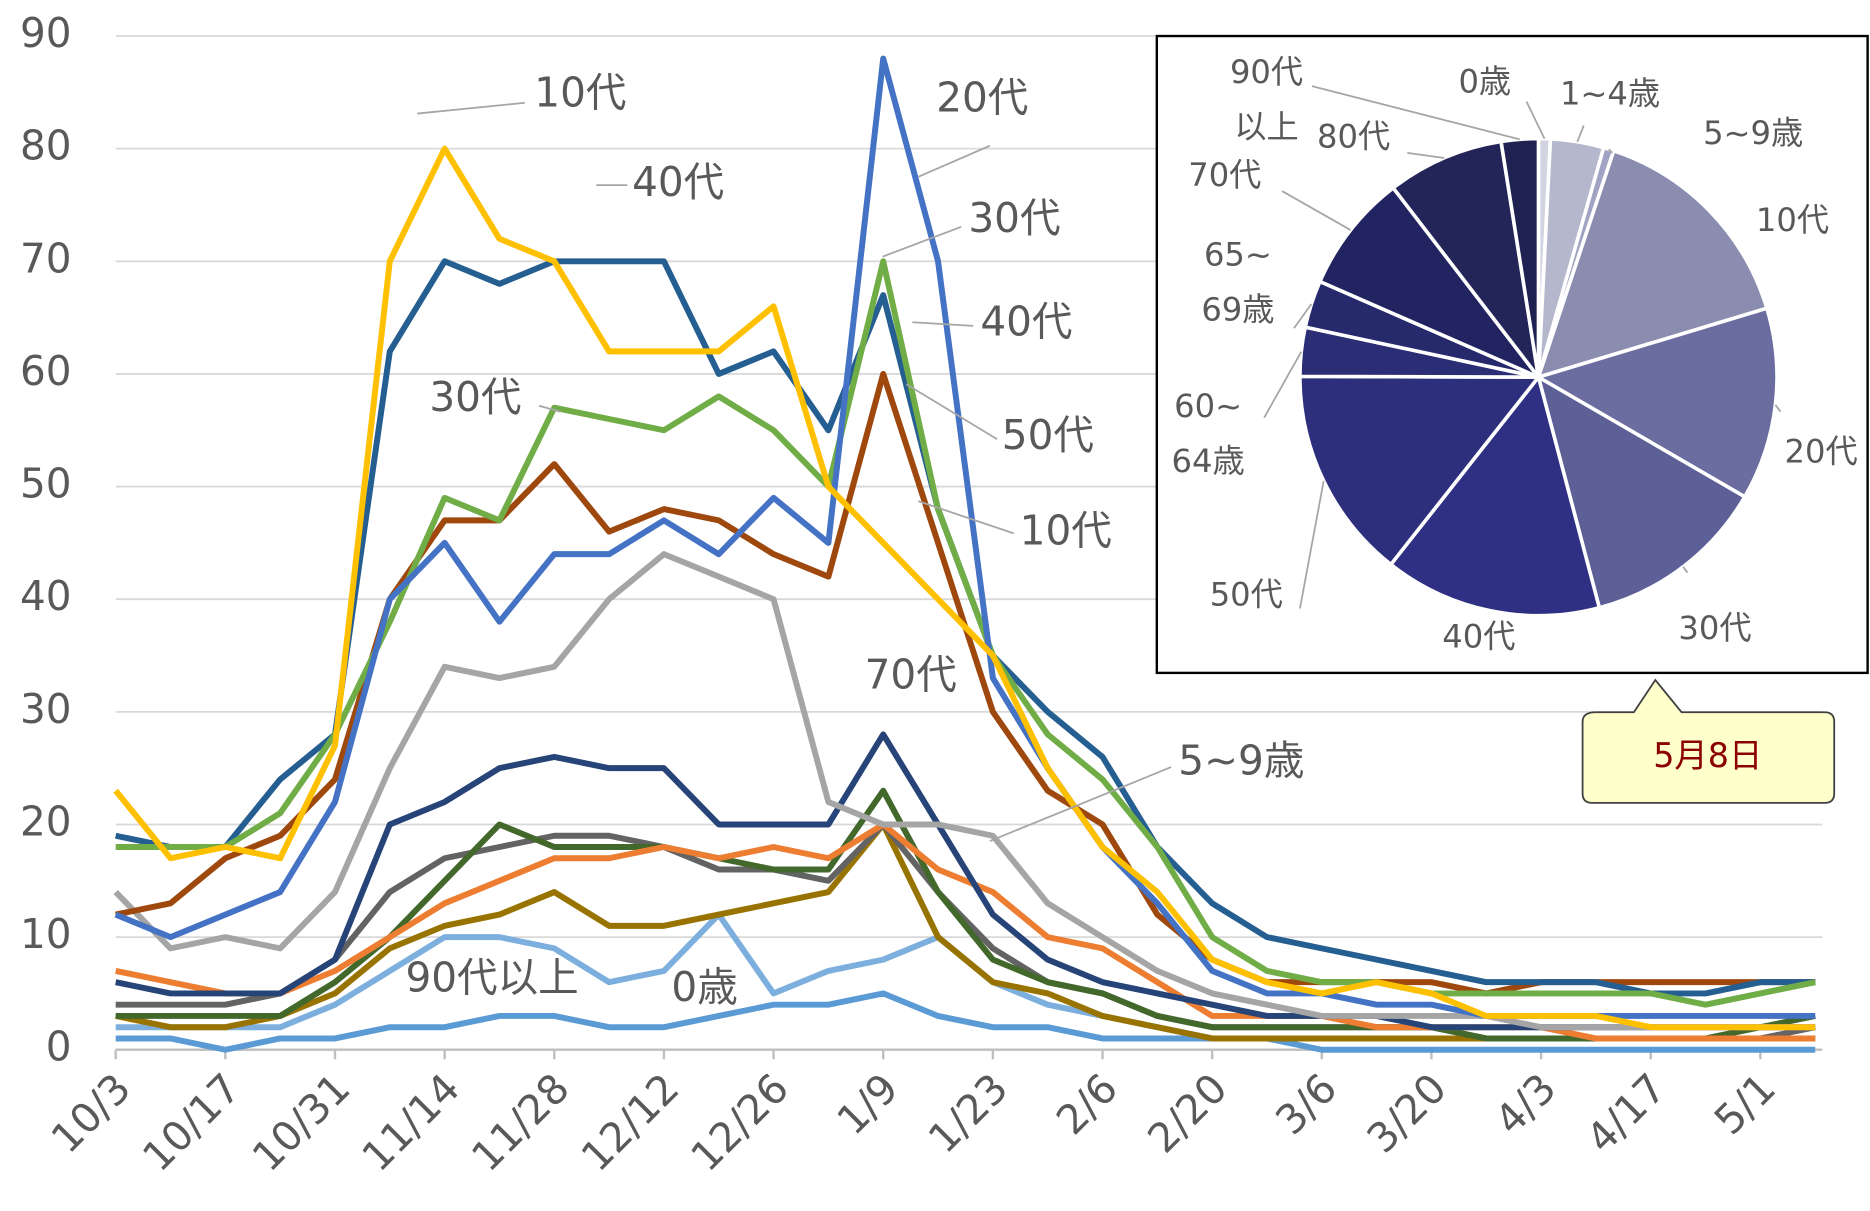  What do you see at coordinates (1208, 461) in the screenshot?
I see `pie-label: 64歳` at bounding box center [1208, 461].